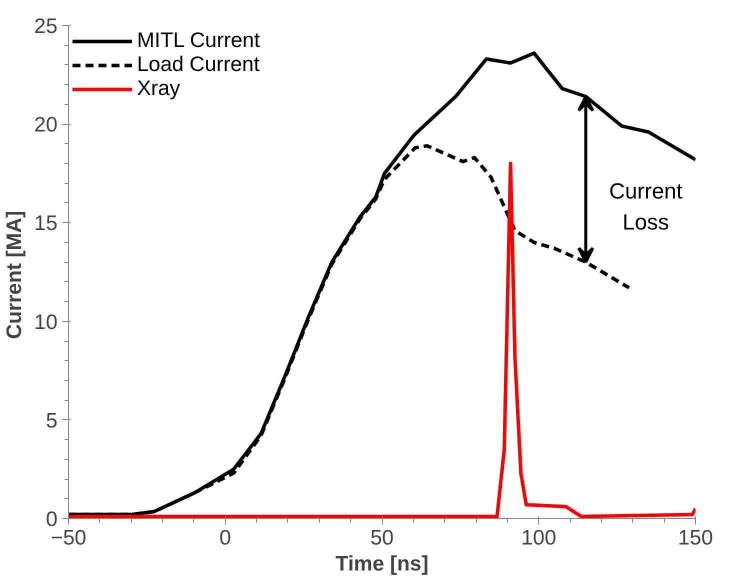 The height and width of the screenshot is (583, 741). Describe the element at coordinates (198, 41) in the screenshot. I see `legend-label: MITL Current` at that location.